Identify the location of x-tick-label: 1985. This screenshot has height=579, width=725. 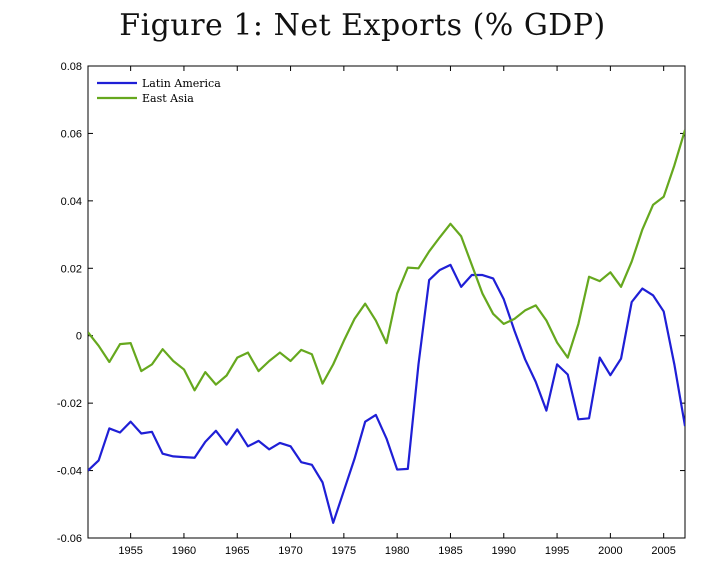
(450, 551).